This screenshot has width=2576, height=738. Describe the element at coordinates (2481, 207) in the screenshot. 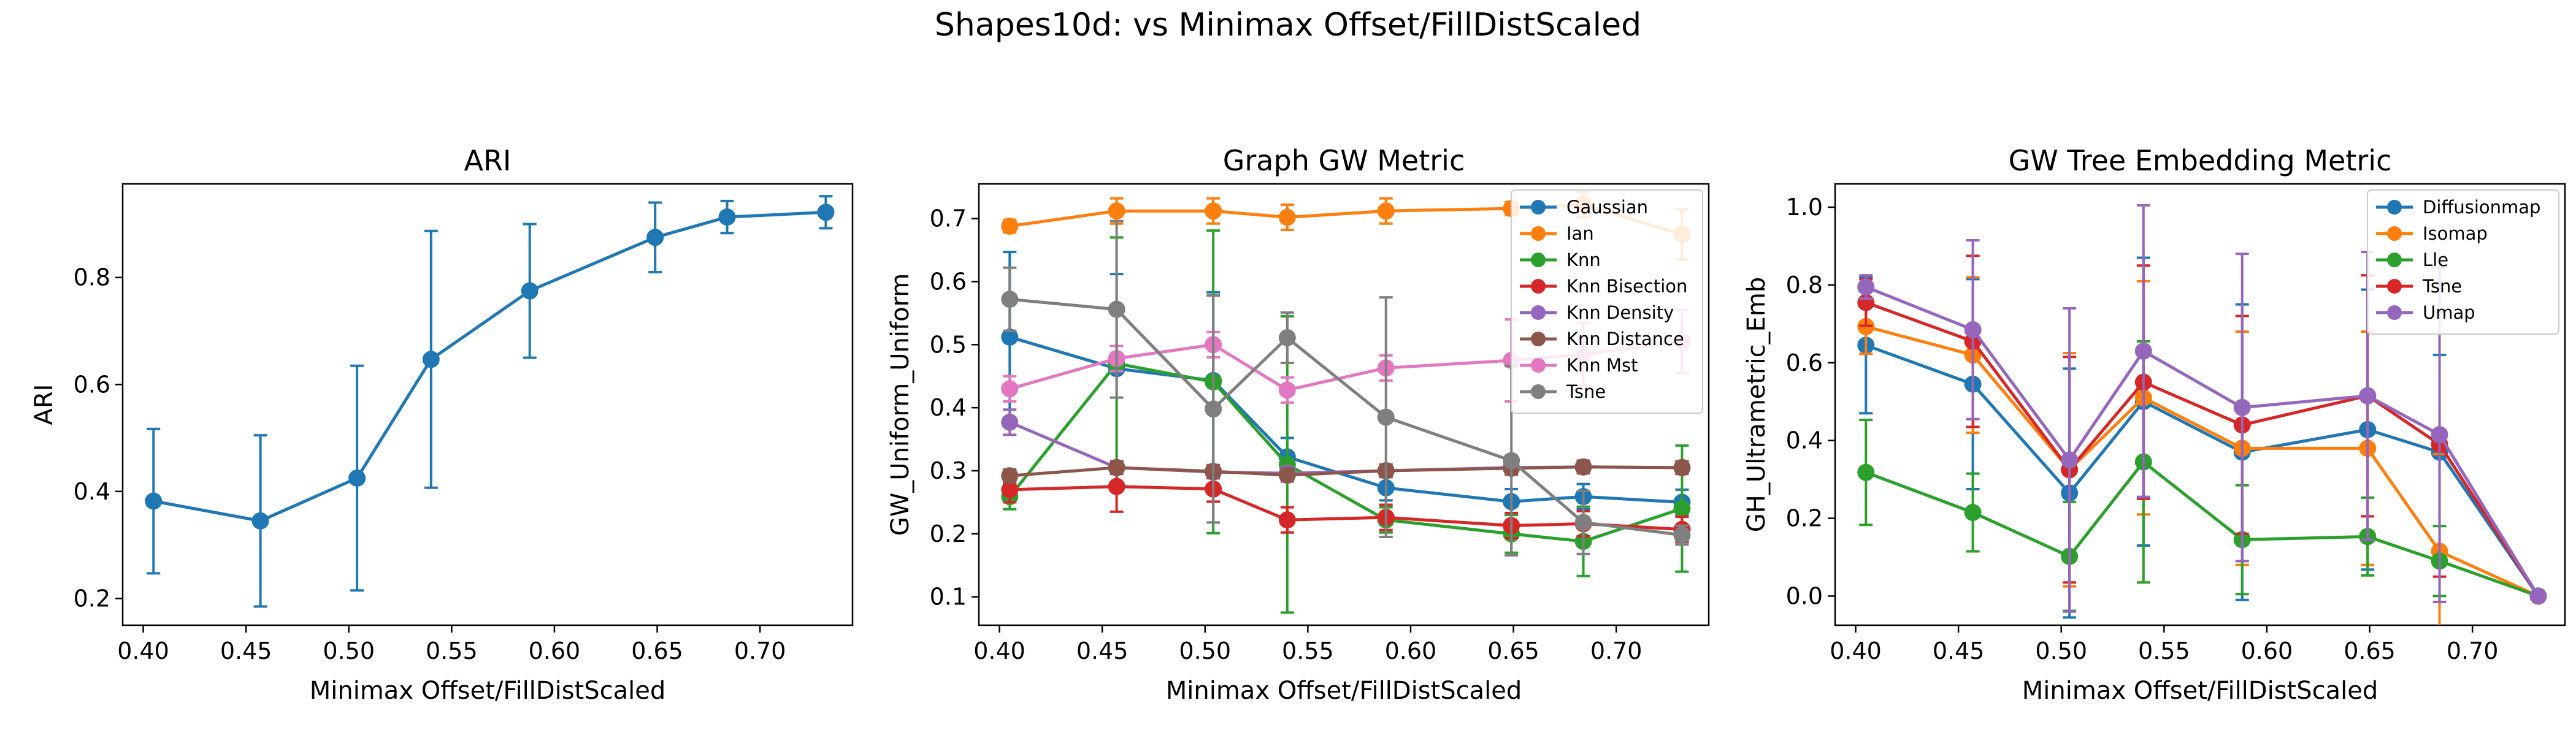

I see `legend-label: Diffusionmap` at that location.